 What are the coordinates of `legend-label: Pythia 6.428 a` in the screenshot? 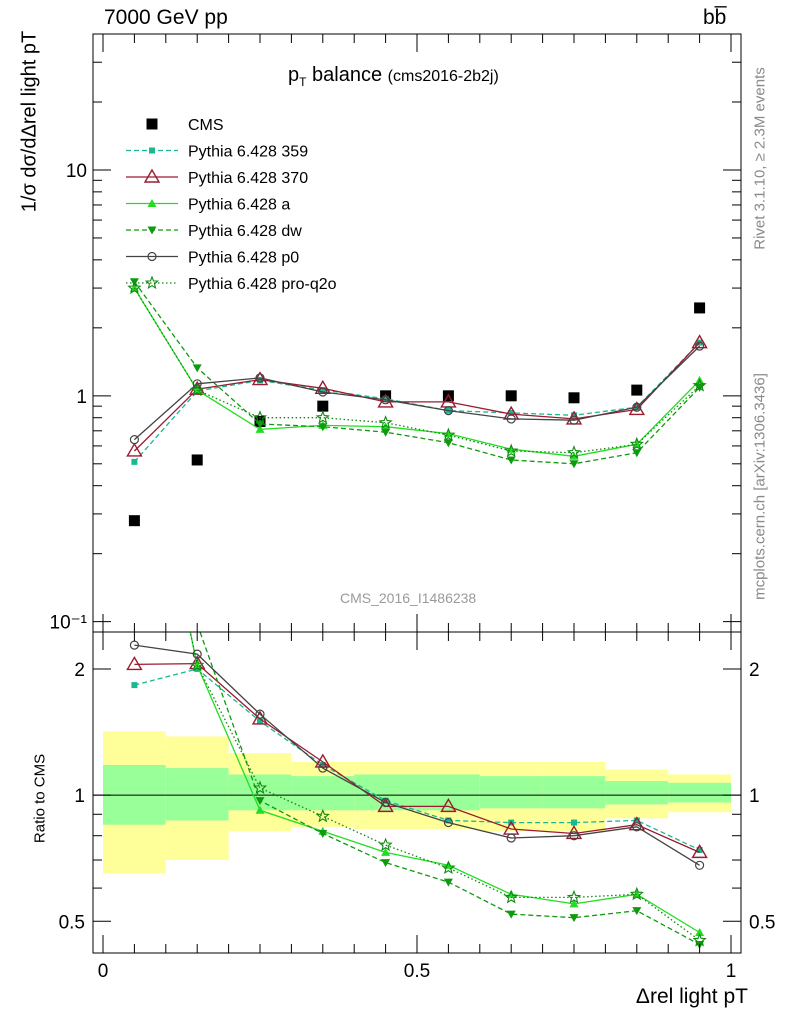 It's located at (239, 205).